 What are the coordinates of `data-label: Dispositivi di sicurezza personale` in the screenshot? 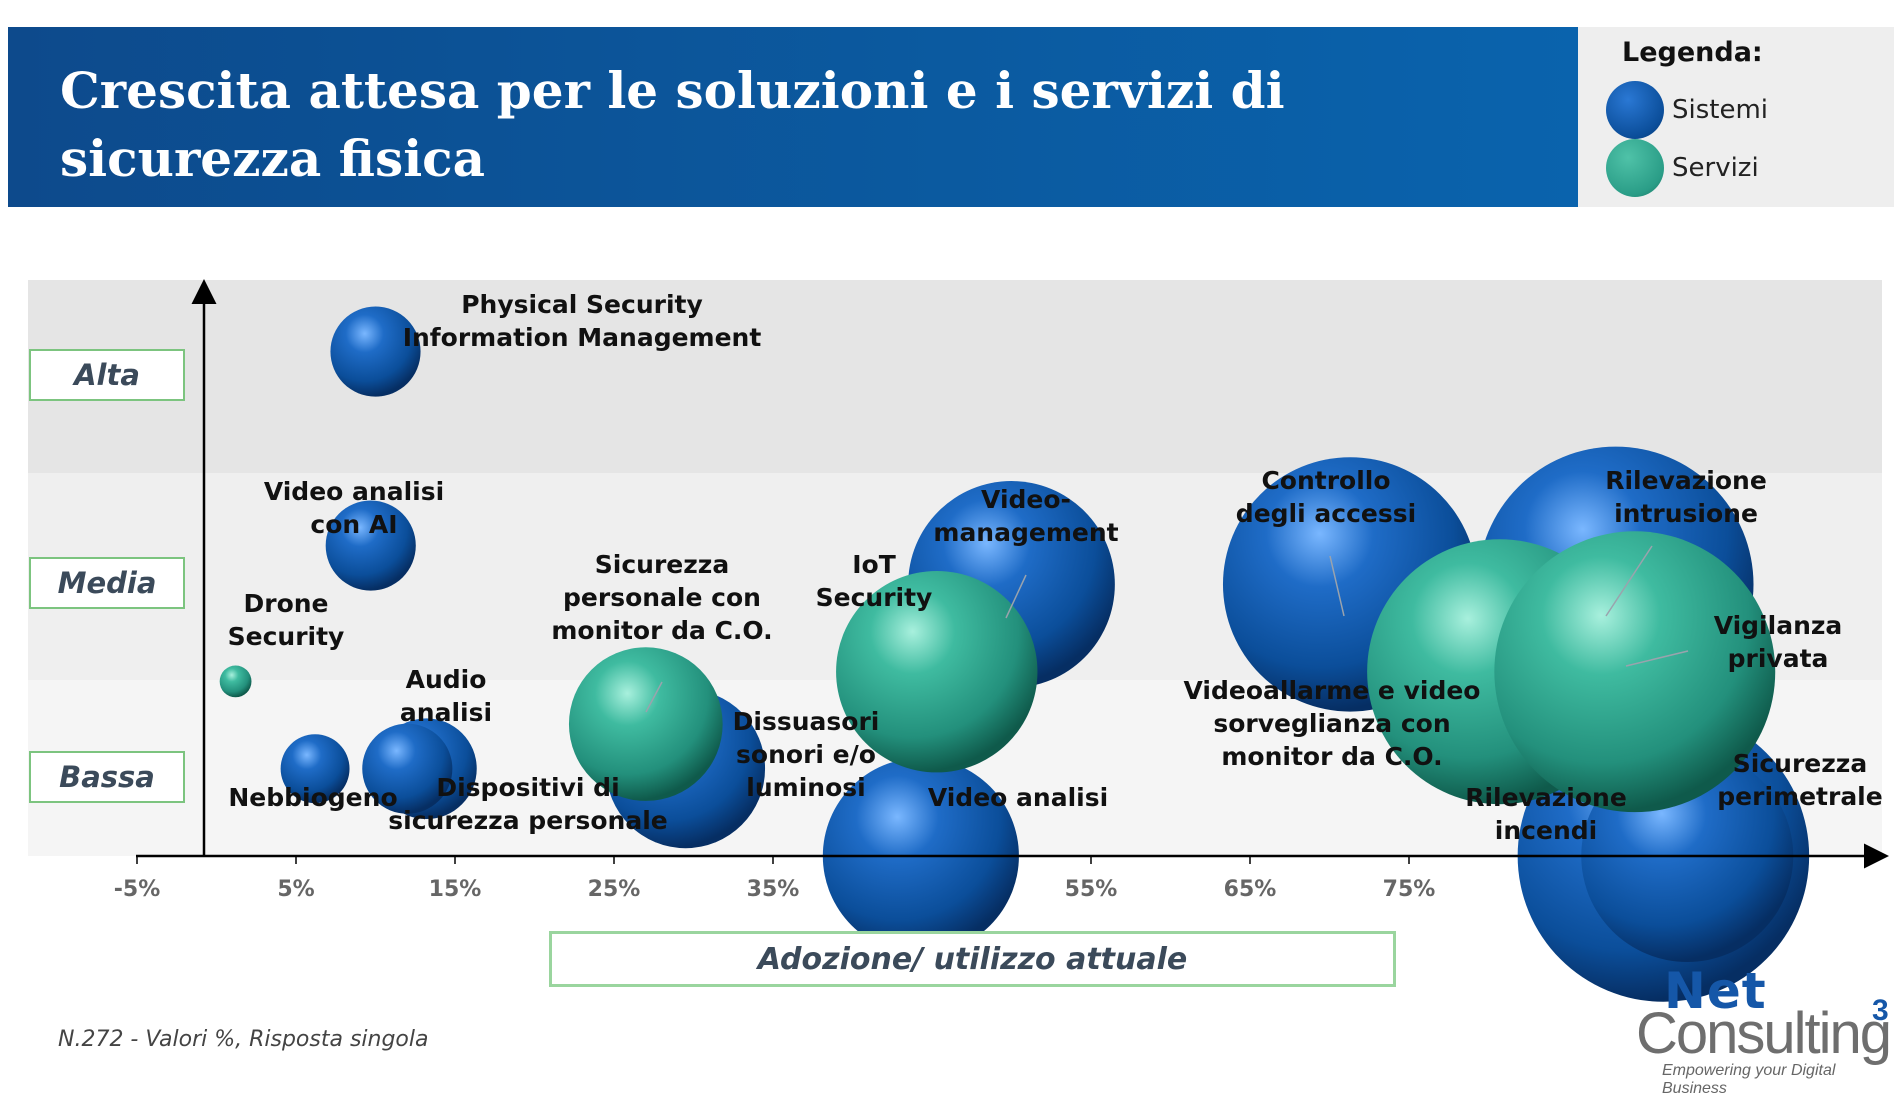 It's located at (527, 804).